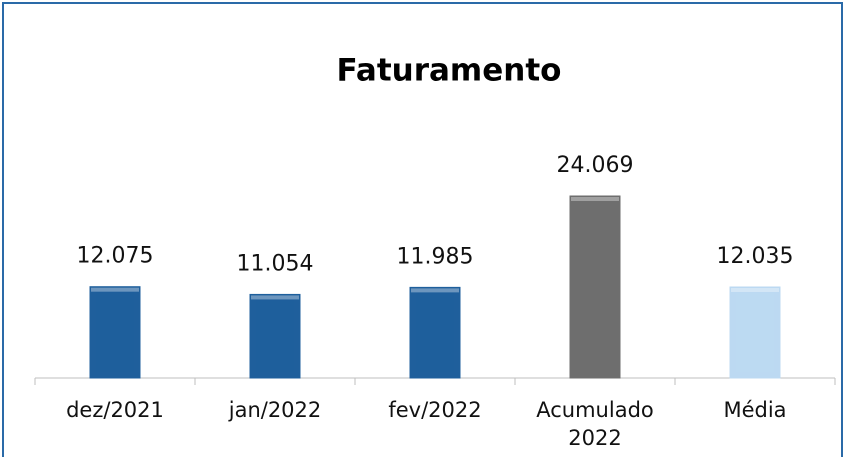 The height and width of the screenshot is (457, 849). What do you see at coordinates (755, 256) in the screenshot?
I see `value-label: 12.035` at bounding box center [755, 256].